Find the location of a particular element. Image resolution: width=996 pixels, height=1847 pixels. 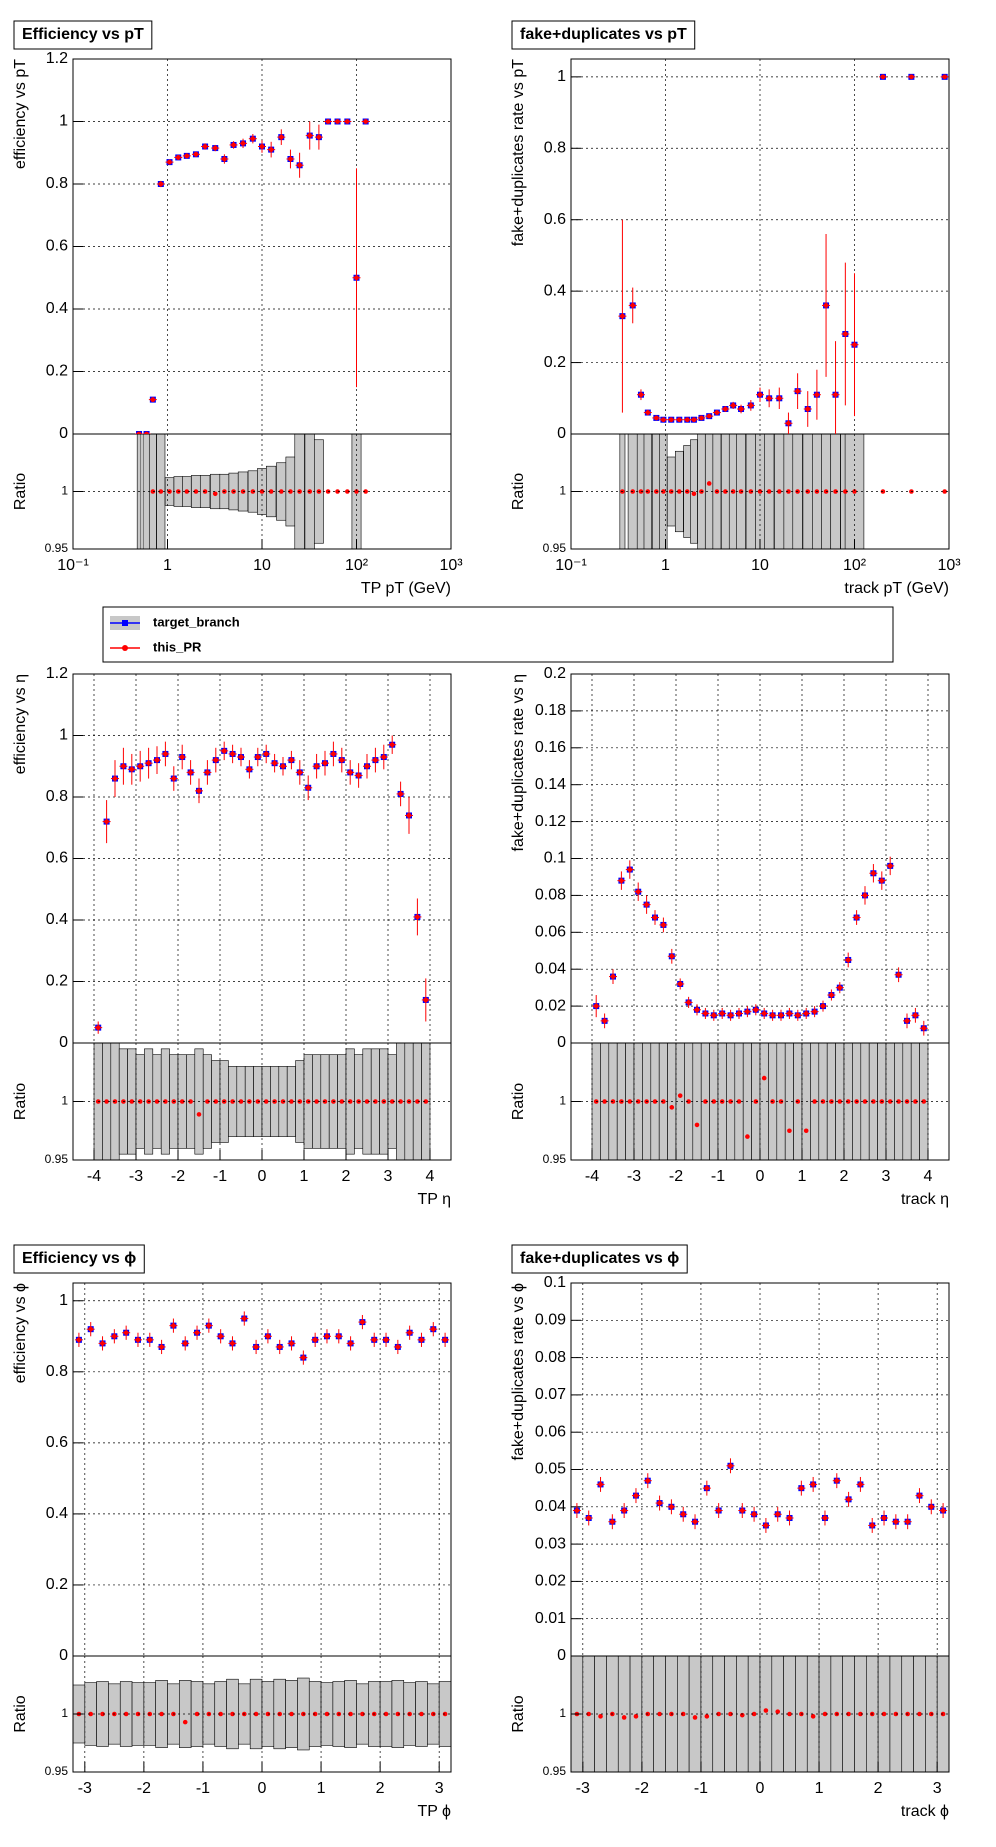

y-tick-label: 0.04 is located at coordinates (550, 968).